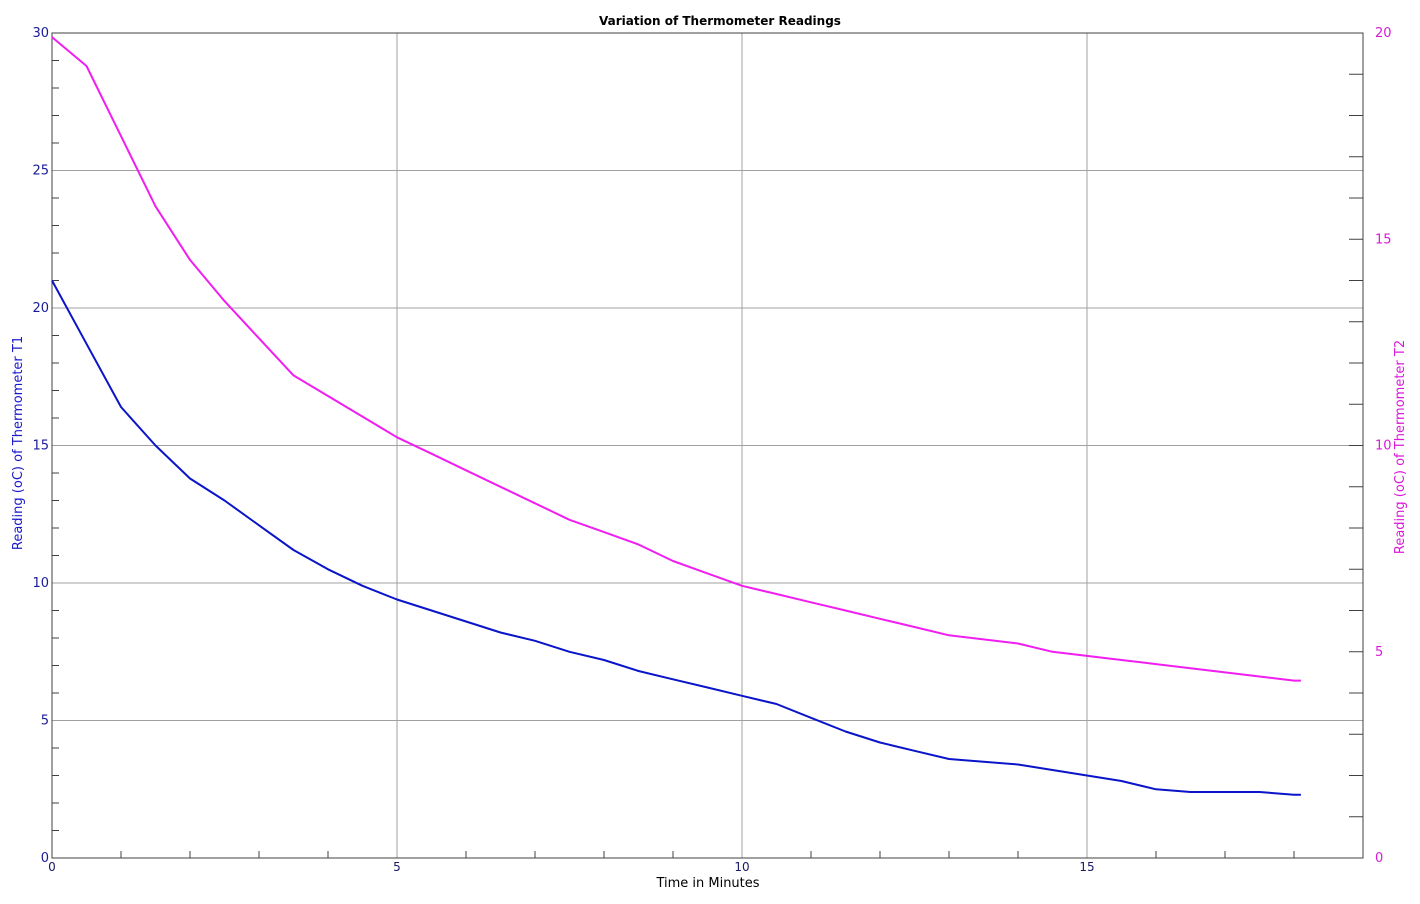  What do you see at coordinates (18, 443) in the screenshot?
I see `y-axis-left-label: Reading (oC) of Thermometer T1` at bounding box center [18, 443].